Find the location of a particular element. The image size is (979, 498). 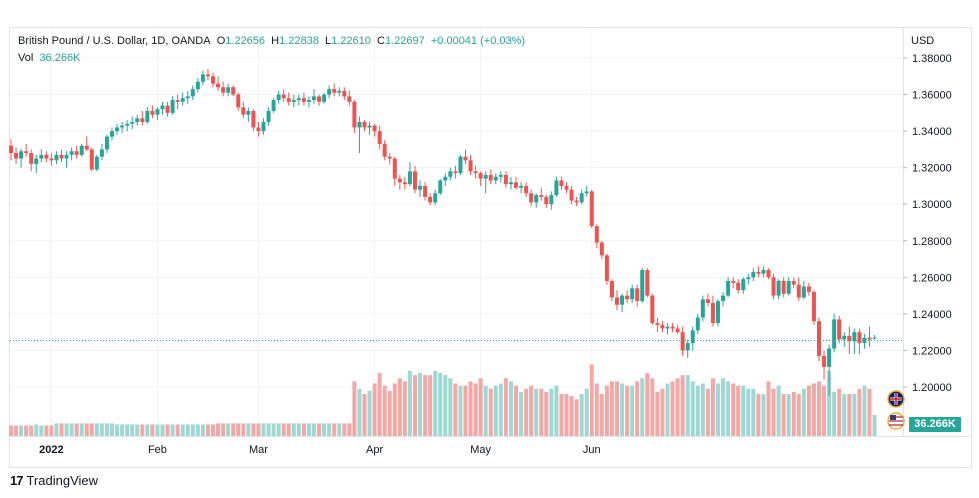

brand-name: TradingView is located at coordinates (62, 480).